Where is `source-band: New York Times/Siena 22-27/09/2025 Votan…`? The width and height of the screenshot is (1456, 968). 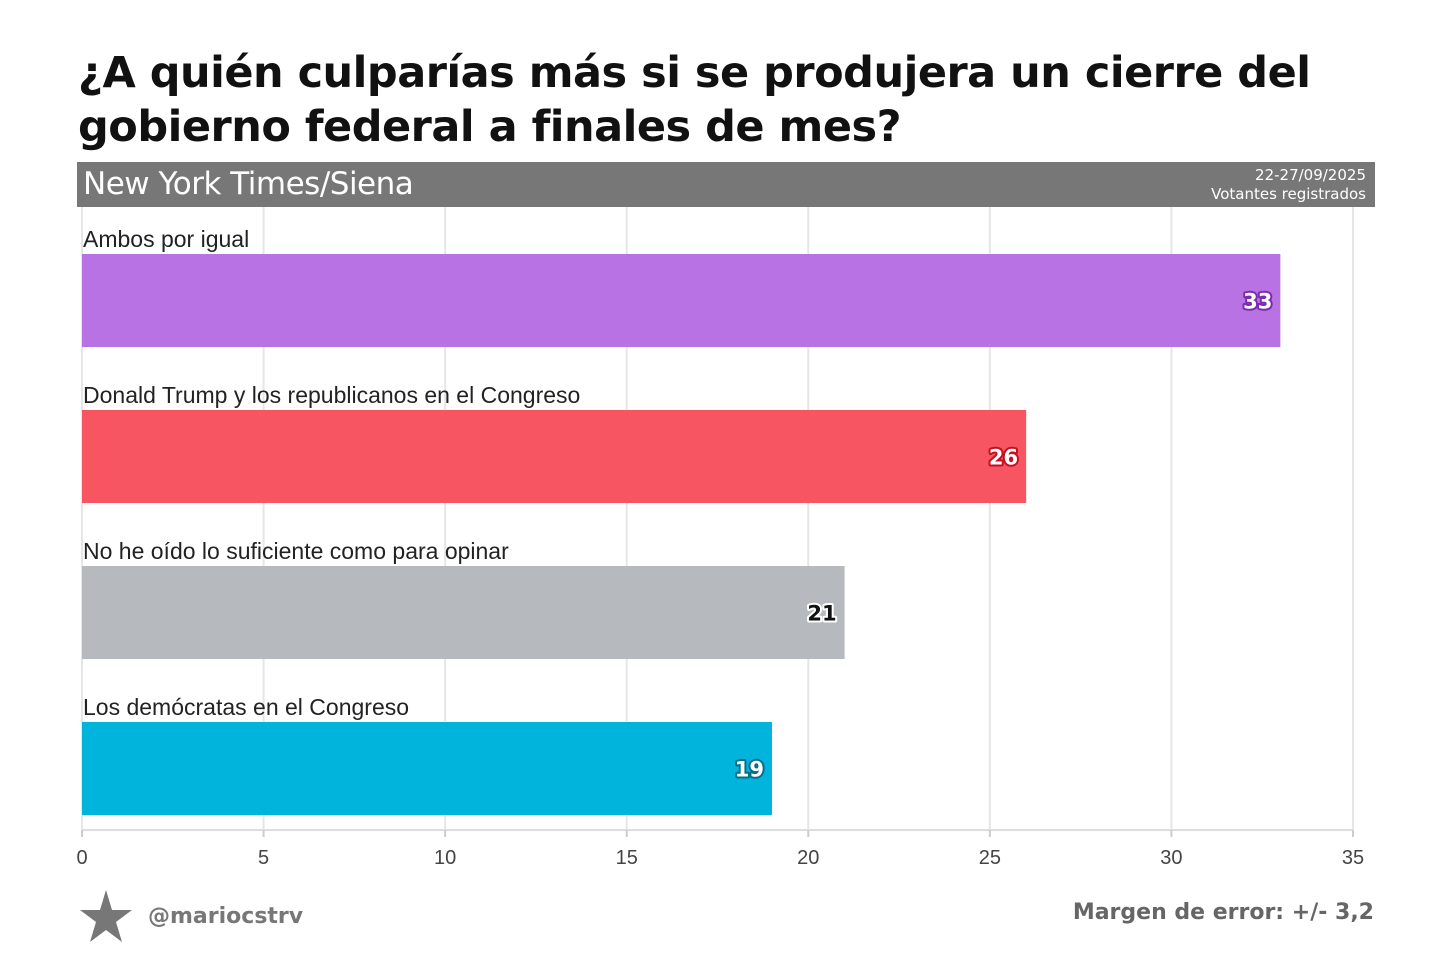
source-band: New York Times/Siena 22-27/09/2025 Votan… is located at coordinates (726, 184).